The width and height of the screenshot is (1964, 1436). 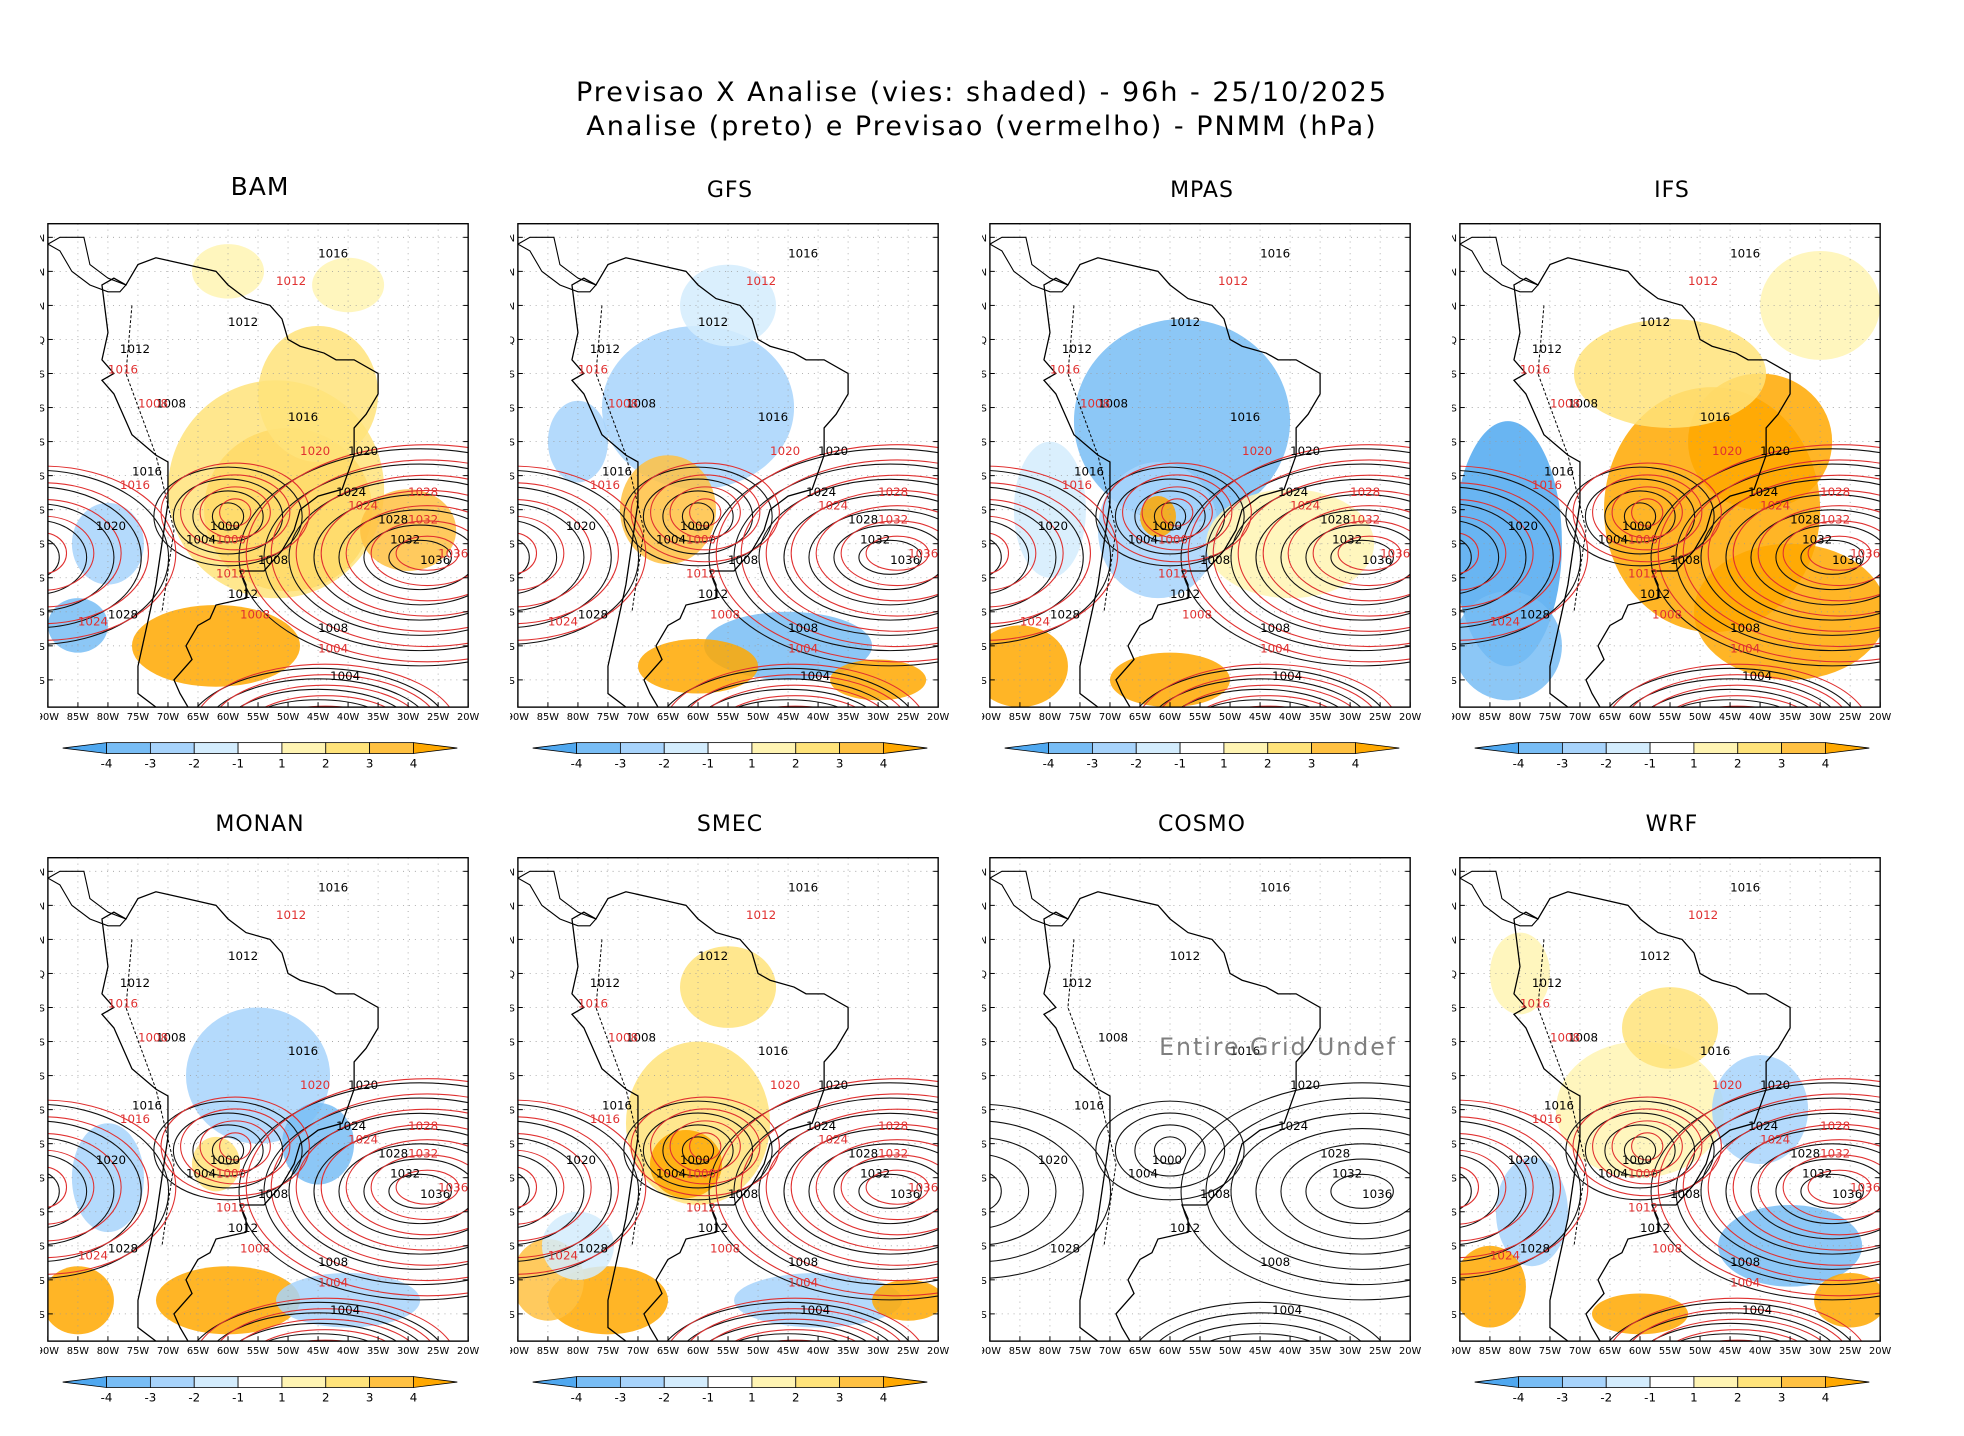 I want to click on lon-tick-label: 60W, so click(x=1170, y=1351).